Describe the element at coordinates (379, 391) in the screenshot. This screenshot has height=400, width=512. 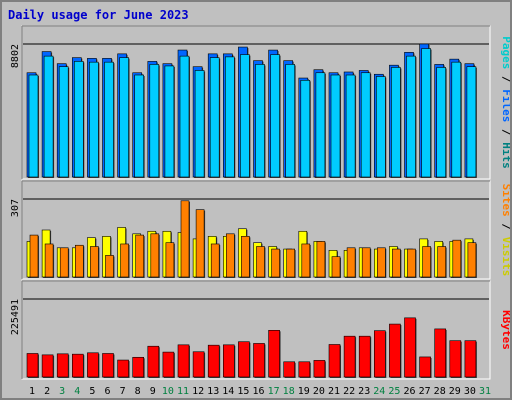
I see `x-label-day-24: 24` at that location.